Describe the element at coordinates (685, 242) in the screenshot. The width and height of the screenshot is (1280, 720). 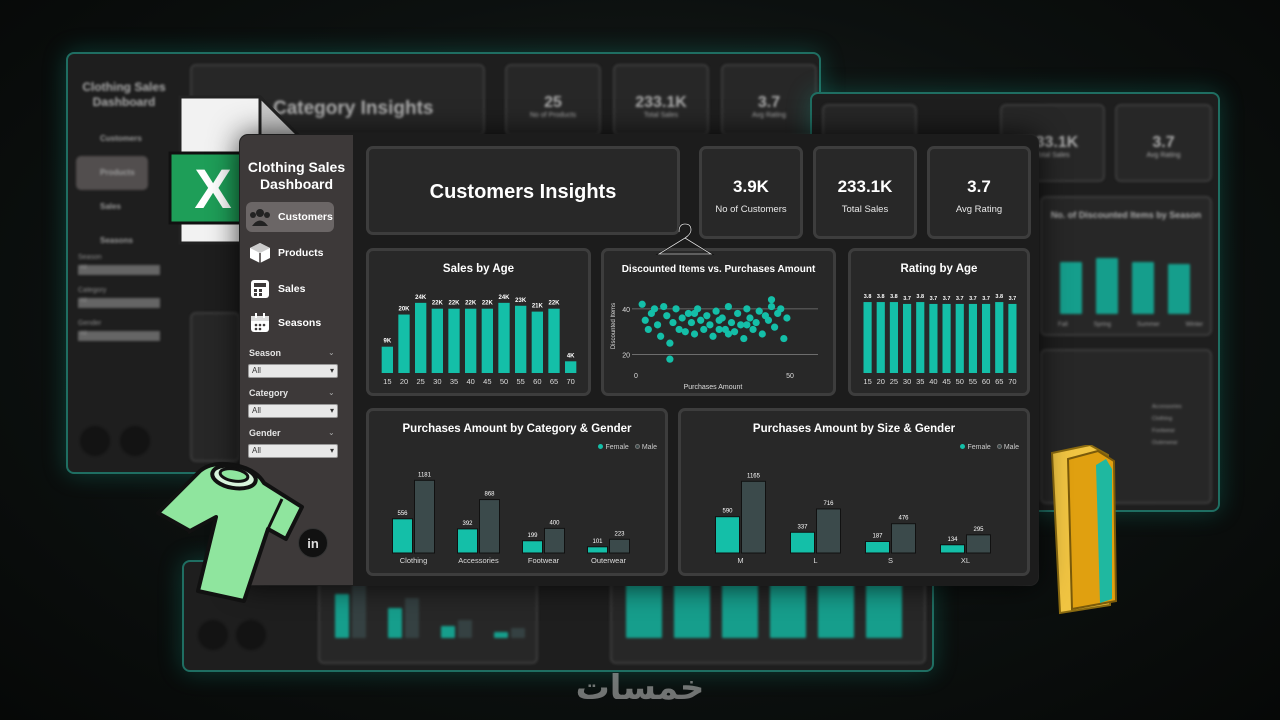
I see `hanger-icon` at that location.